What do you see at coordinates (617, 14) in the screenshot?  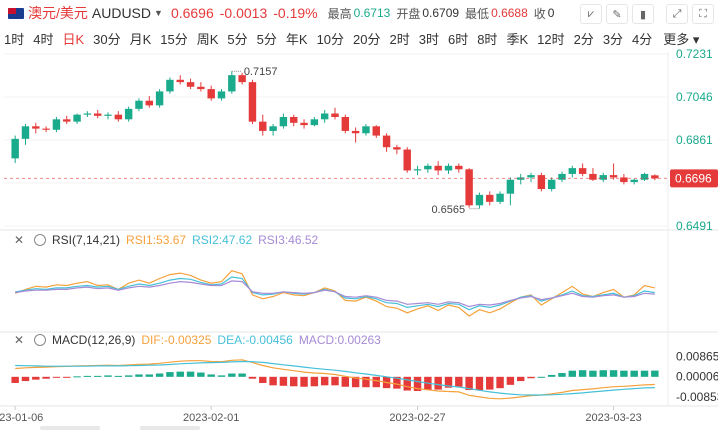 I see `pencil-icon: ✎` at bounding box center [617, 14].